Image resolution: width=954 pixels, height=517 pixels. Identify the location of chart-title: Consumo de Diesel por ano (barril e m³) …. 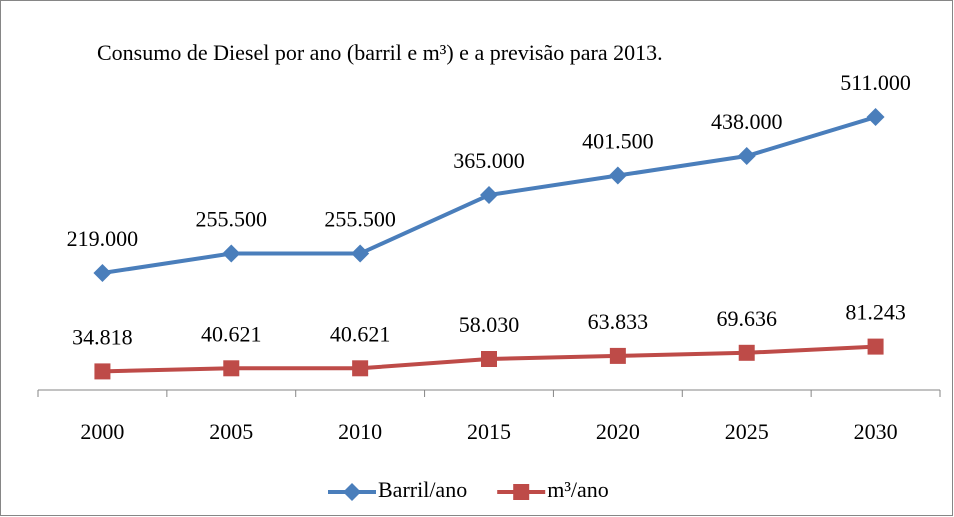
(380, 52).